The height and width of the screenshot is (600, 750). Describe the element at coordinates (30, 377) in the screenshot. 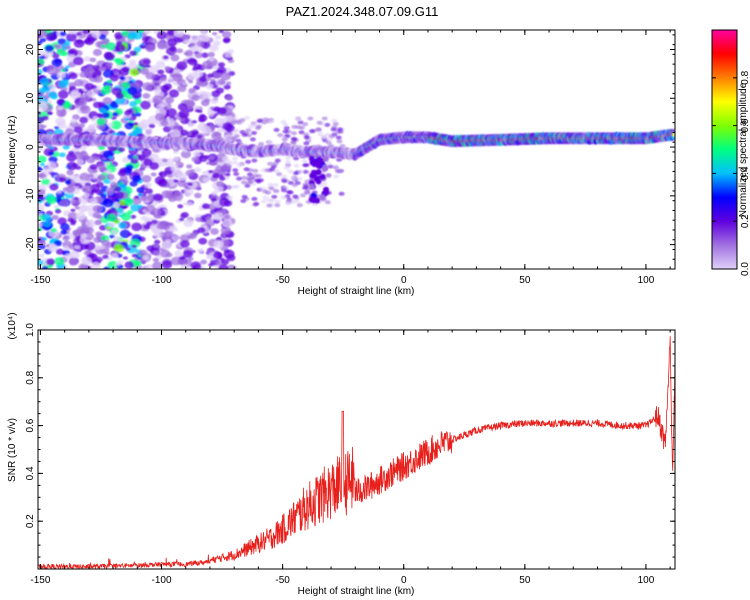

I see `y-tick-label: 0.8` at that location.